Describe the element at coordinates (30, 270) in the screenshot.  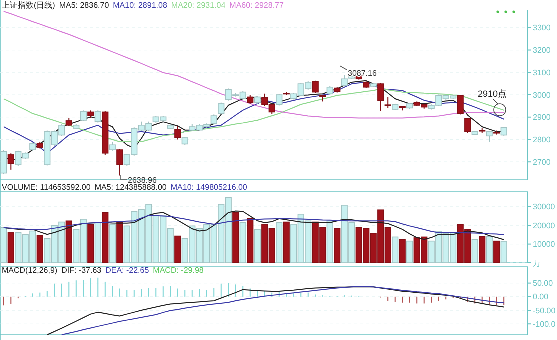
I see `chart-title: MACD(12,26,9)` at that location.